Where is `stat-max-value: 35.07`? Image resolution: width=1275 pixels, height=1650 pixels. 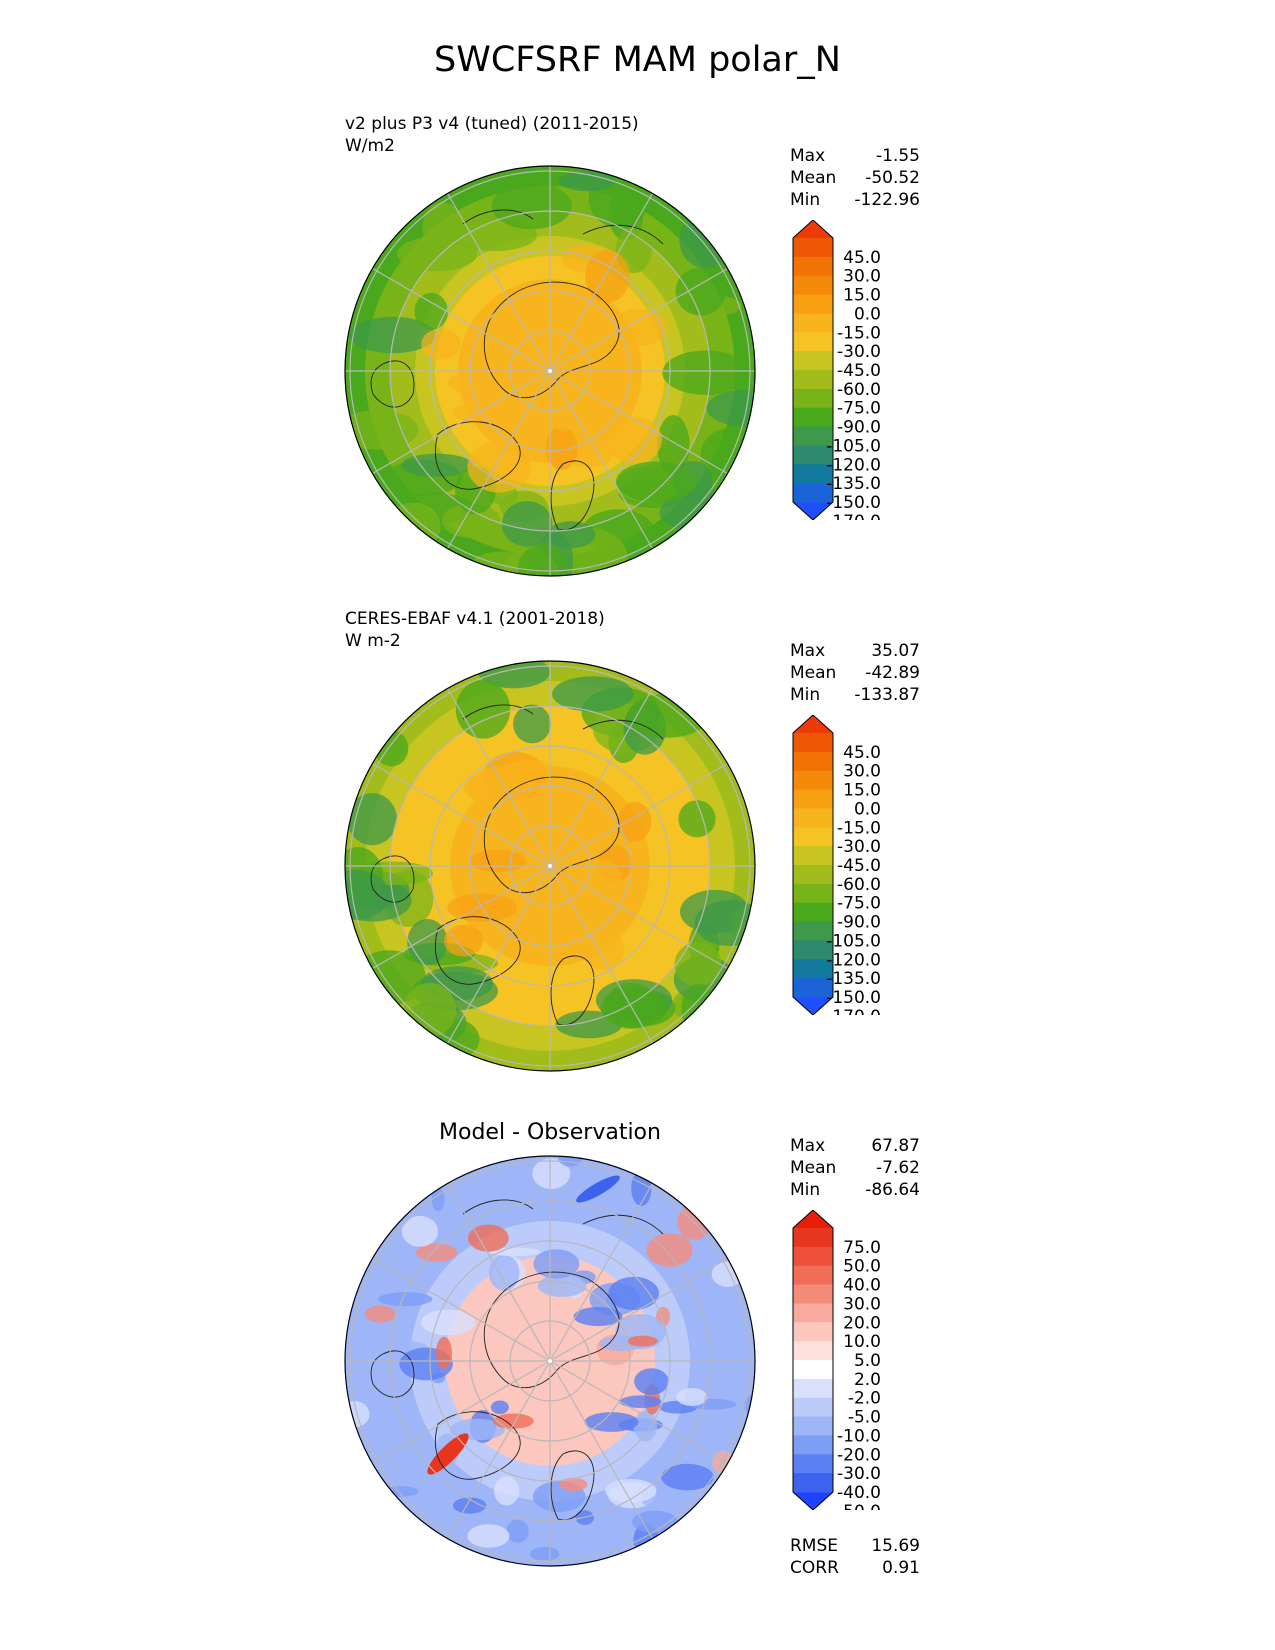 stat-max-value: 35.07 is located at coordinates (895, 651).